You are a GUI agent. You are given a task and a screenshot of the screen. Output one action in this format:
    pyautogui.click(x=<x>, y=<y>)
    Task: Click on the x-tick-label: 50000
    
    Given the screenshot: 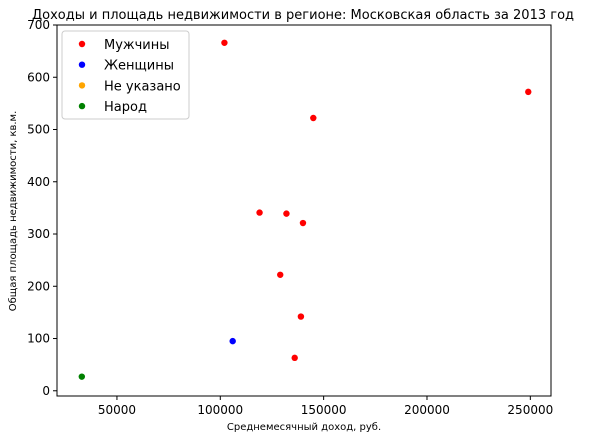 What is the action you would take?
    pyautogui.click(x=117, y=410)
    